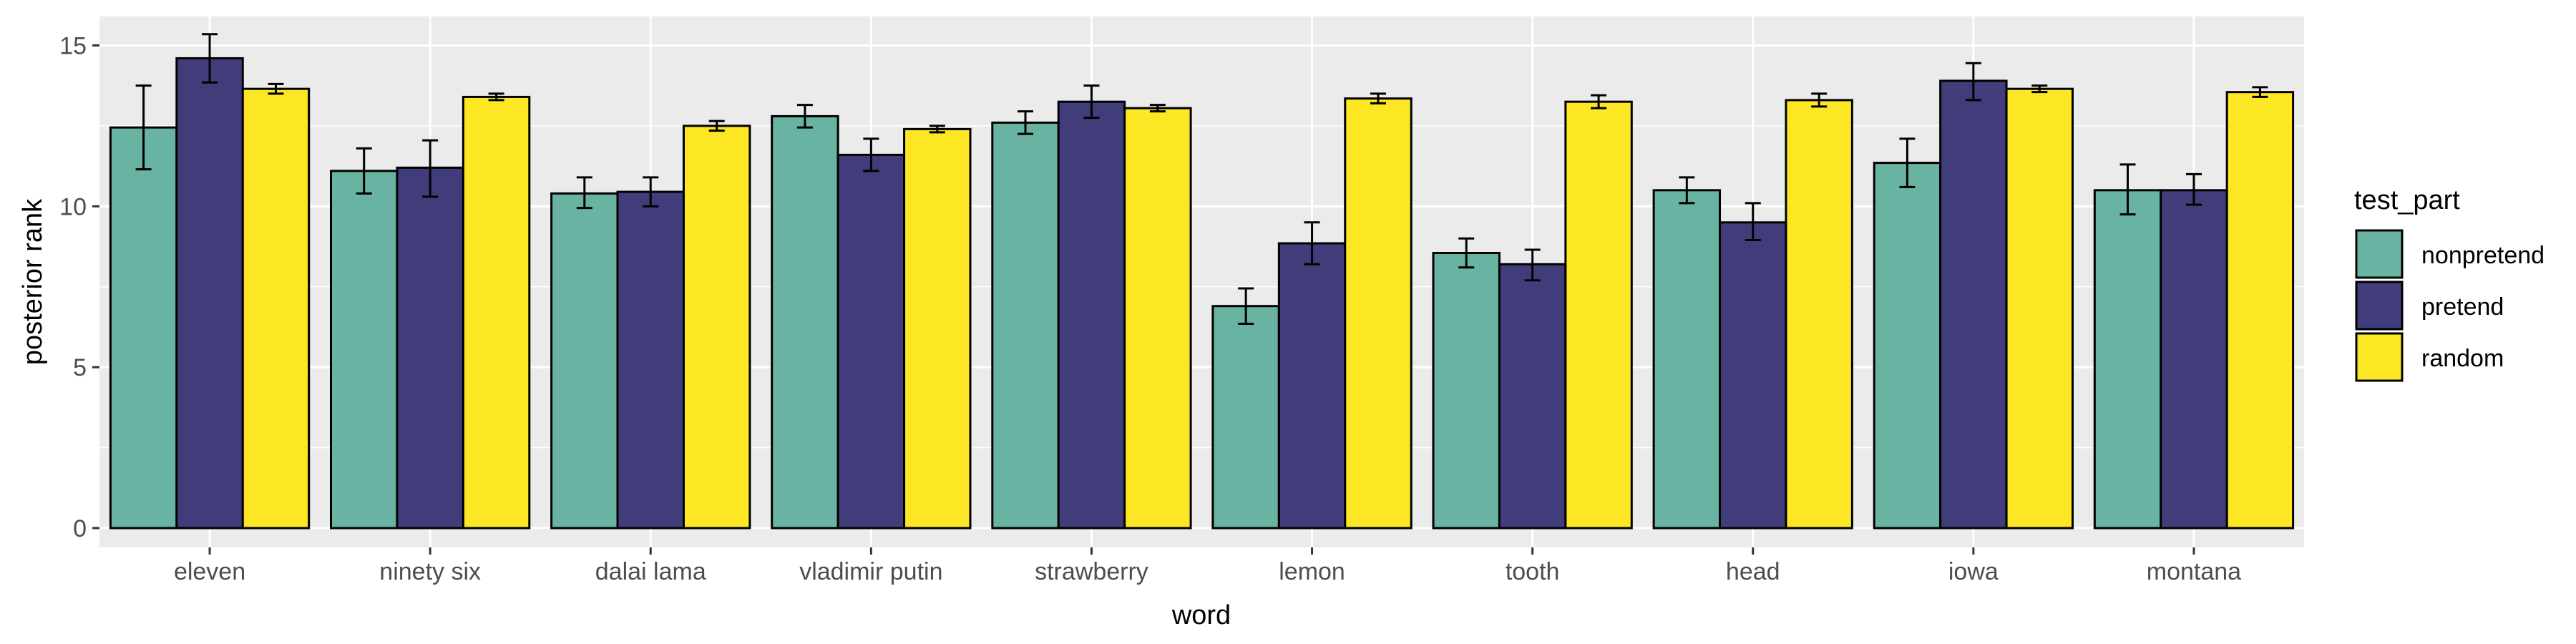  I want to click on legend-item-random: random, so click(2429, 357).